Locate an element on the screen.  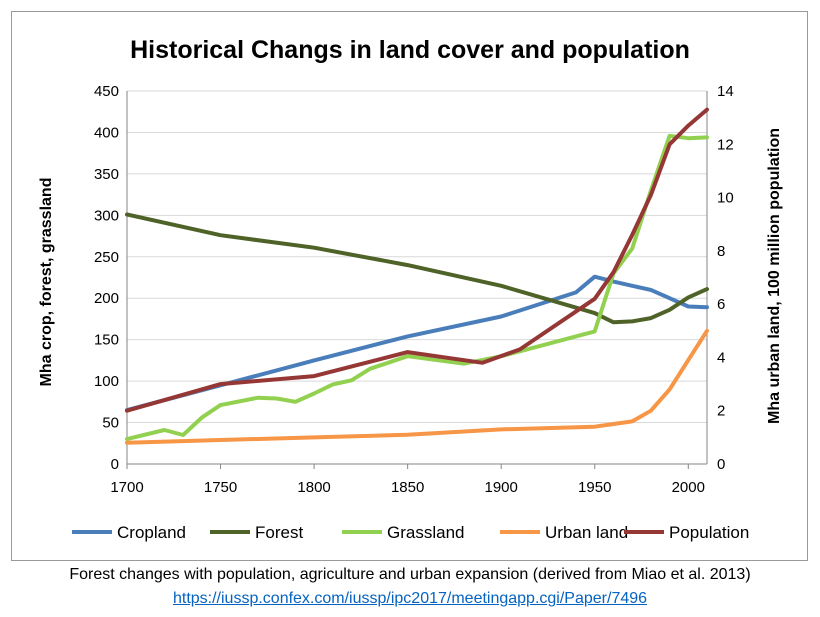
x-tick-label: 2000 is located at coordinates (688, 487).